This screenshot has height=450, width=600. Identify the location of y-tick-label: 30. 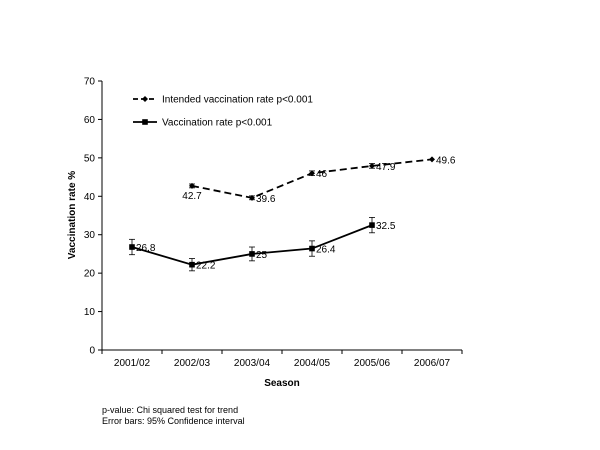
(90, 235).